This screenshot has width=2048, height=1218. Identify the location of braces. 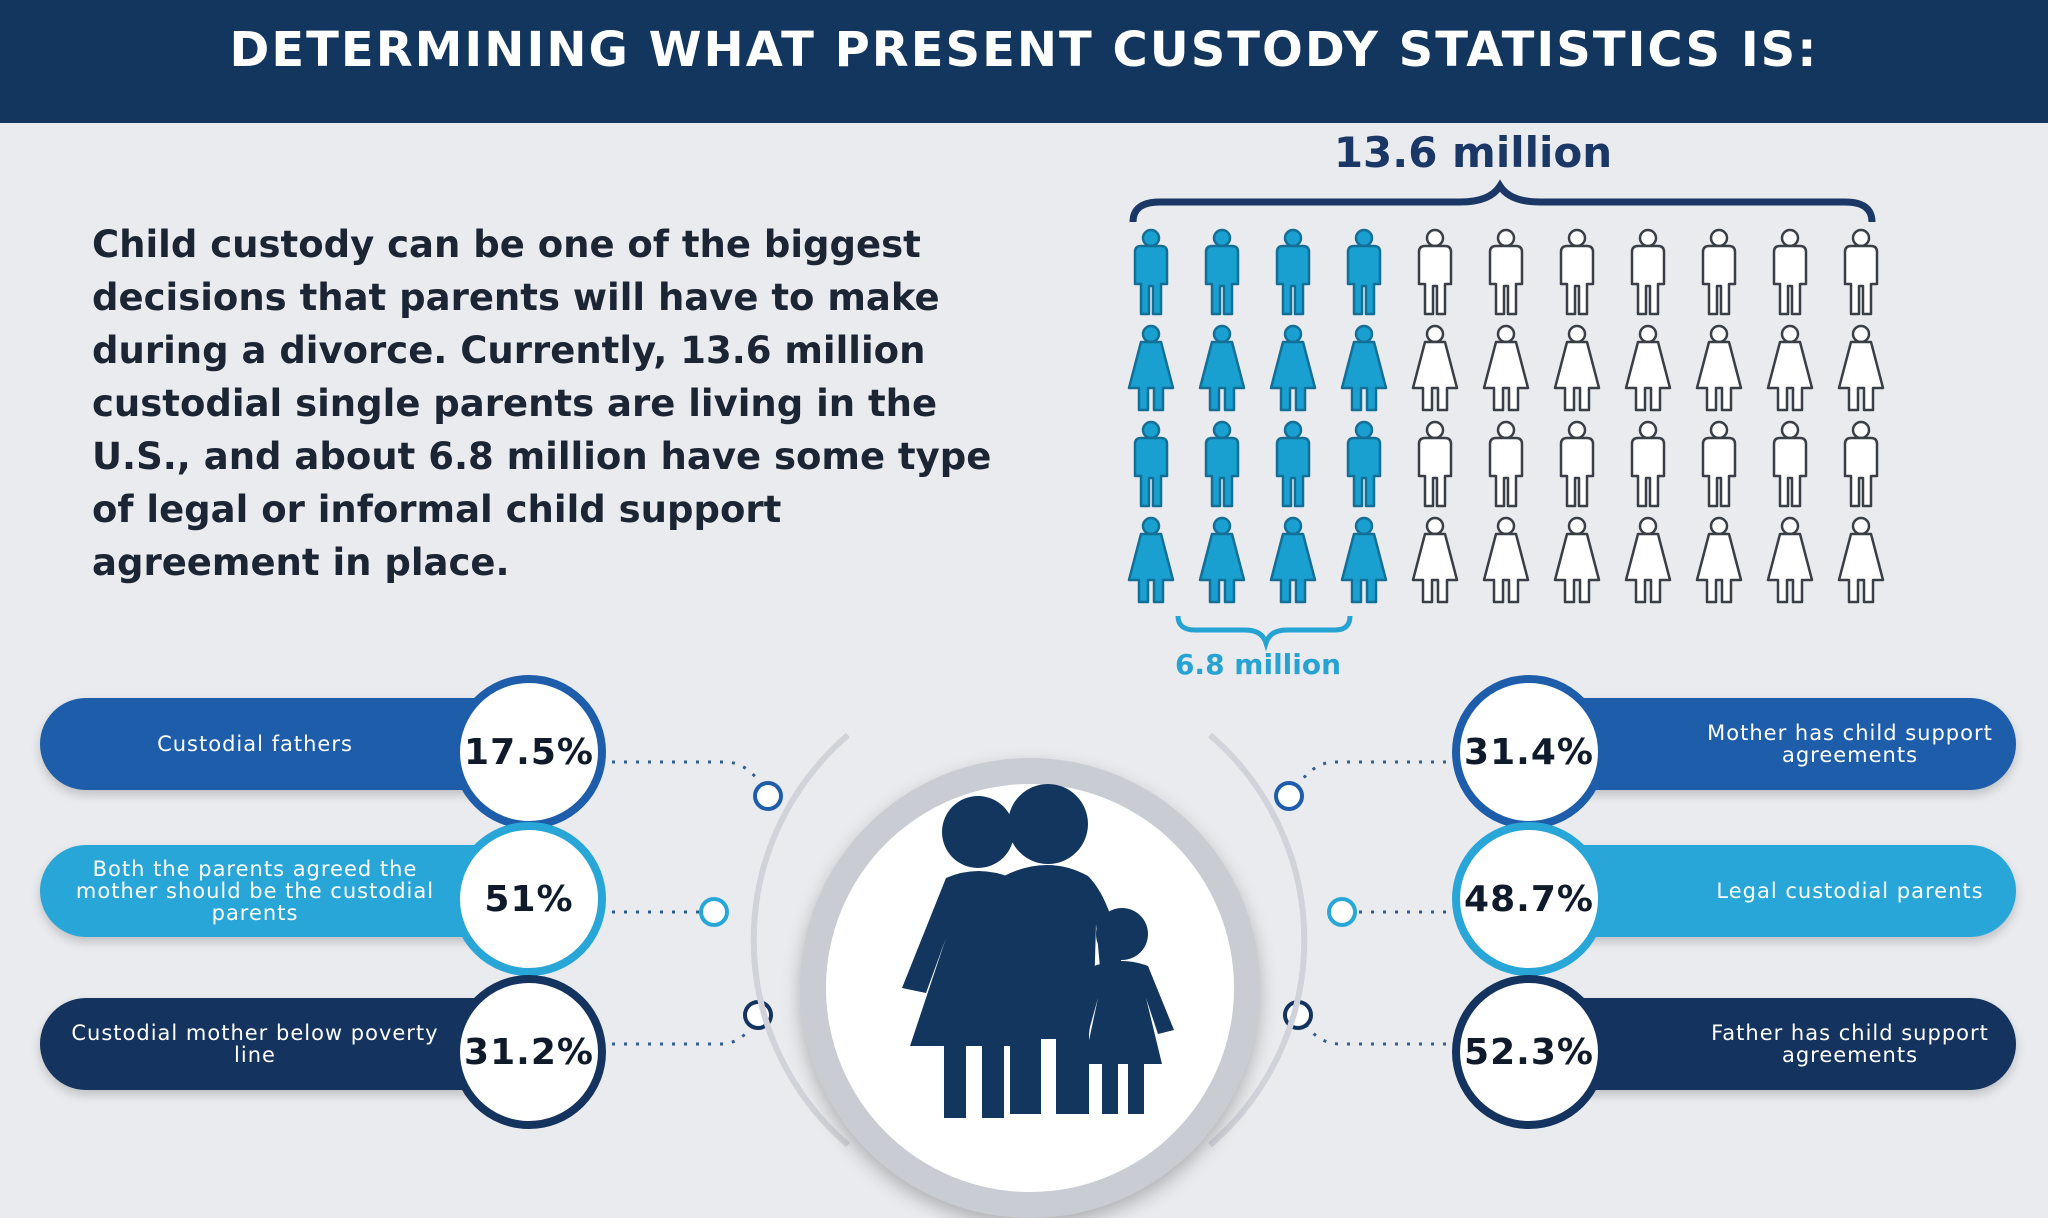
(1502, 415).